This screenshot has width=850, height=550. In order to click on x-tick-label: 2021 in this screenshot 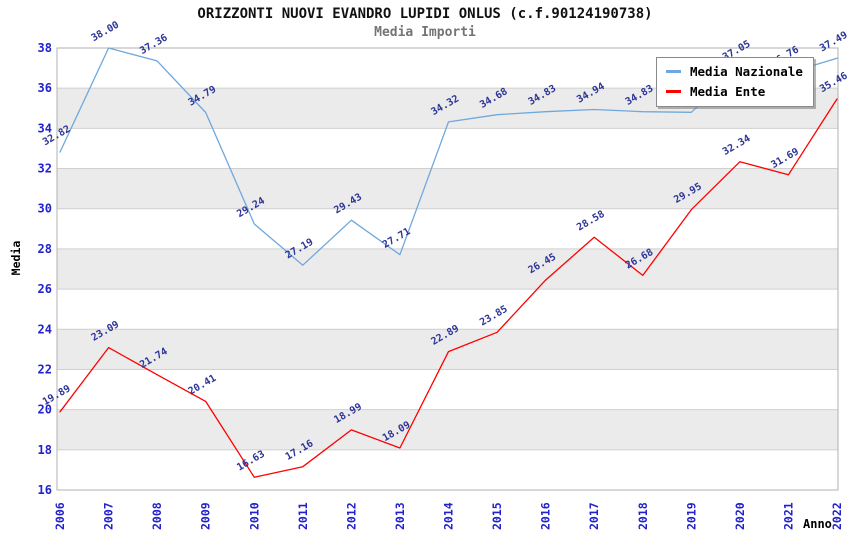, I will do `click(788, 516)`.